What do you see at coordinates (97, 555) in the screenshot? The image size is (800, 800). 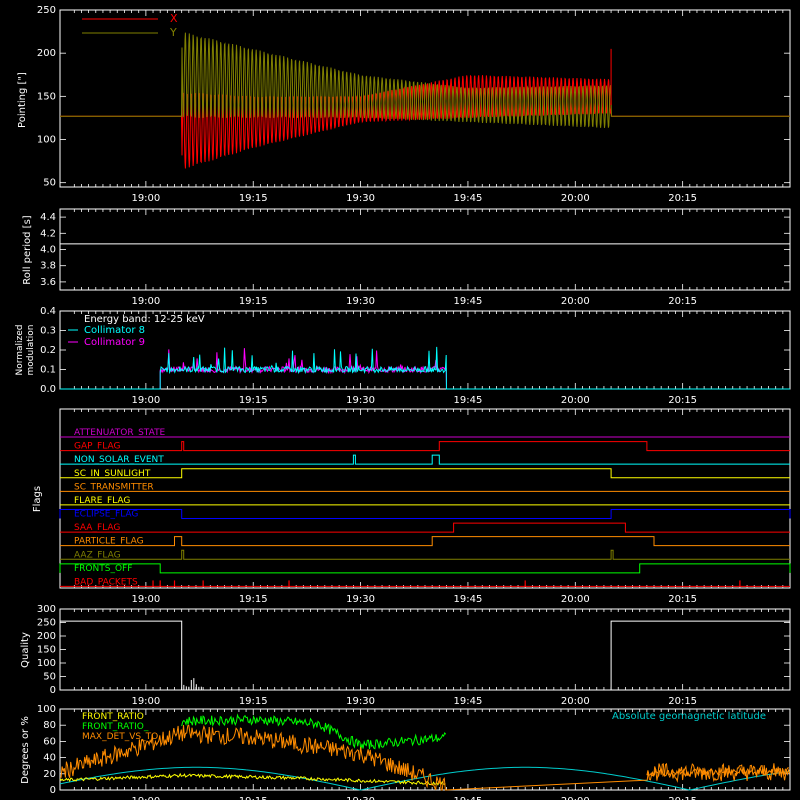 I see `flag-label: AAZ_FLAG` at bounding box center [97, 555].